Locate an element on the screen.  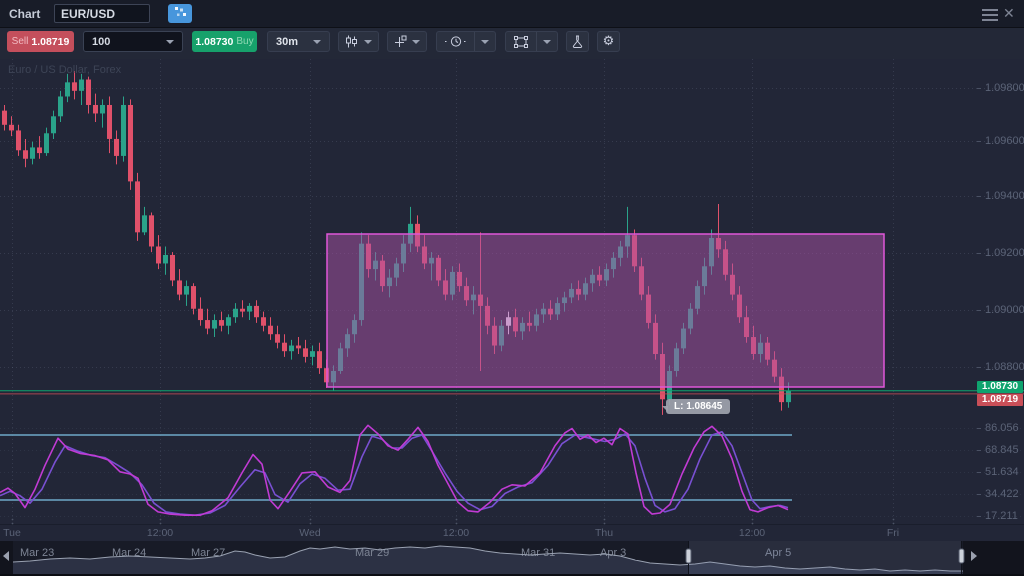
stoch-axis-label: 34.422 is located at coordinates (998, 494).